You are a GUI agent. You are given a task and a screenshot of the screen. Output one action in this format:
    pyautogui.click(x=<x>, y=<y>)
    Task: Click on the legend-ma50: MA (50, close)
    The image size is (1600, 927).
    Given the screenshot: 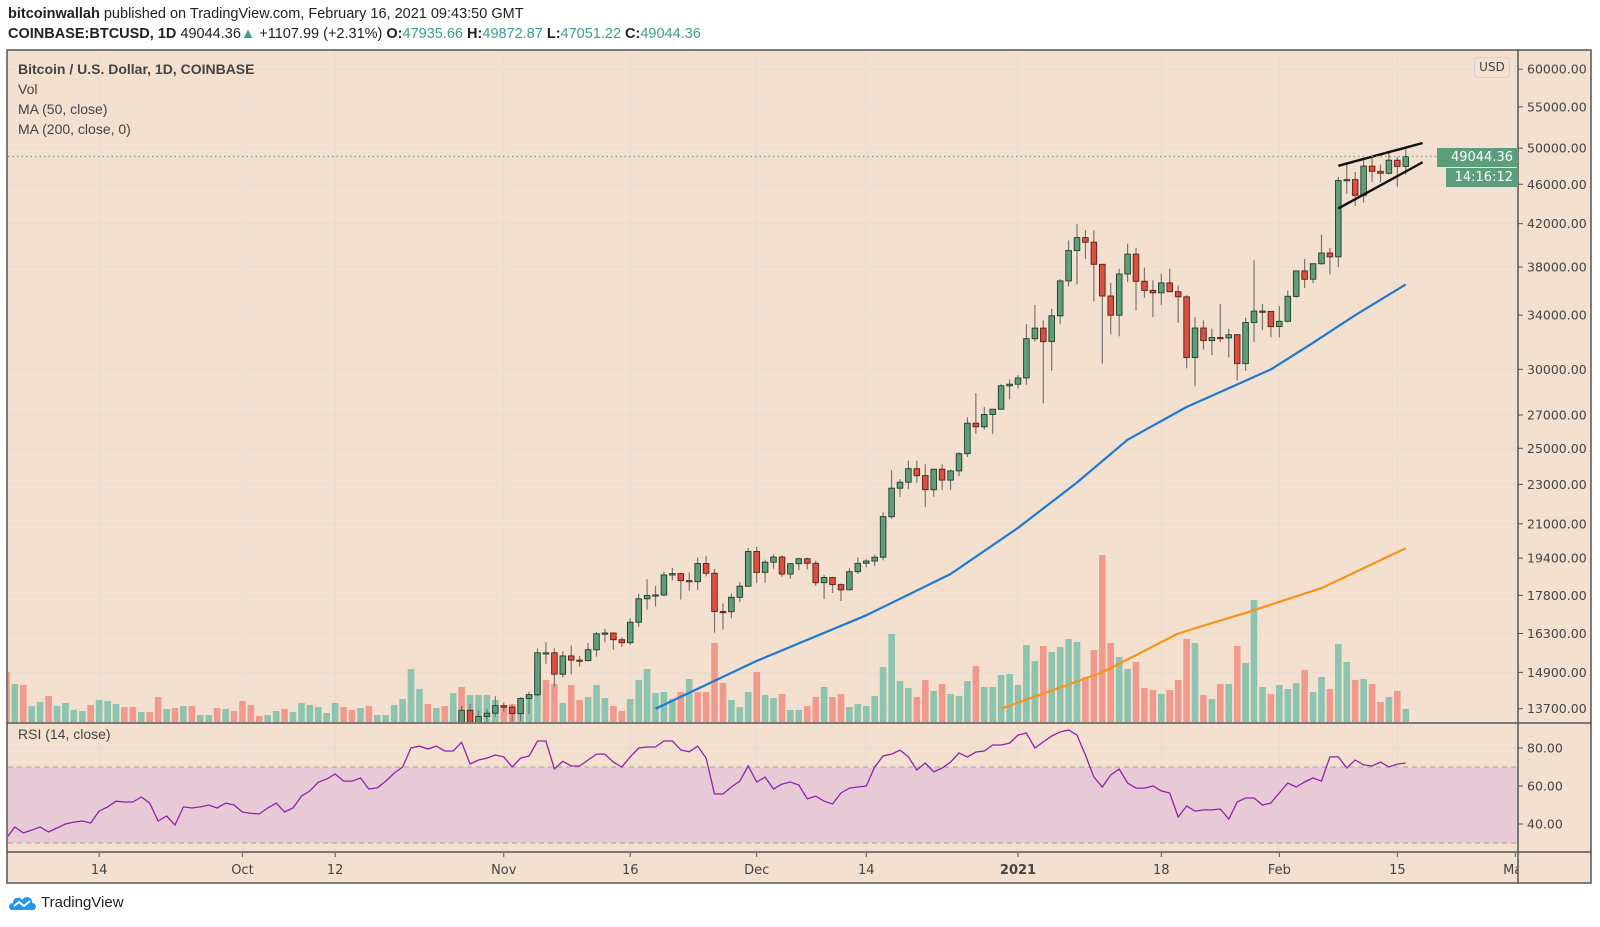 What is the action you would take?
    pyautogui.click(x=63, y=109)
    